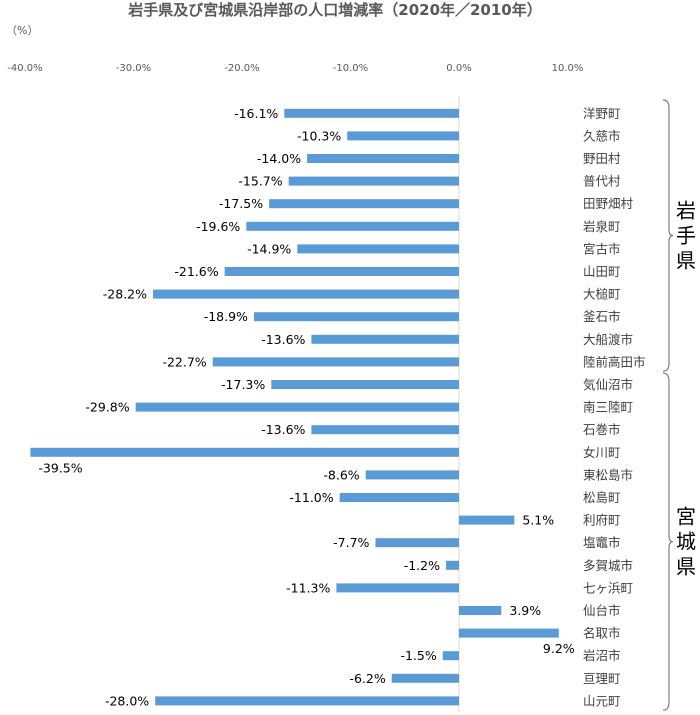 This screenshot has width=700, height=715. What do you see at coordinates (608, 565) in the screenshot?
I see `category-label: 多賀城市` at bounding box center [608, 565].